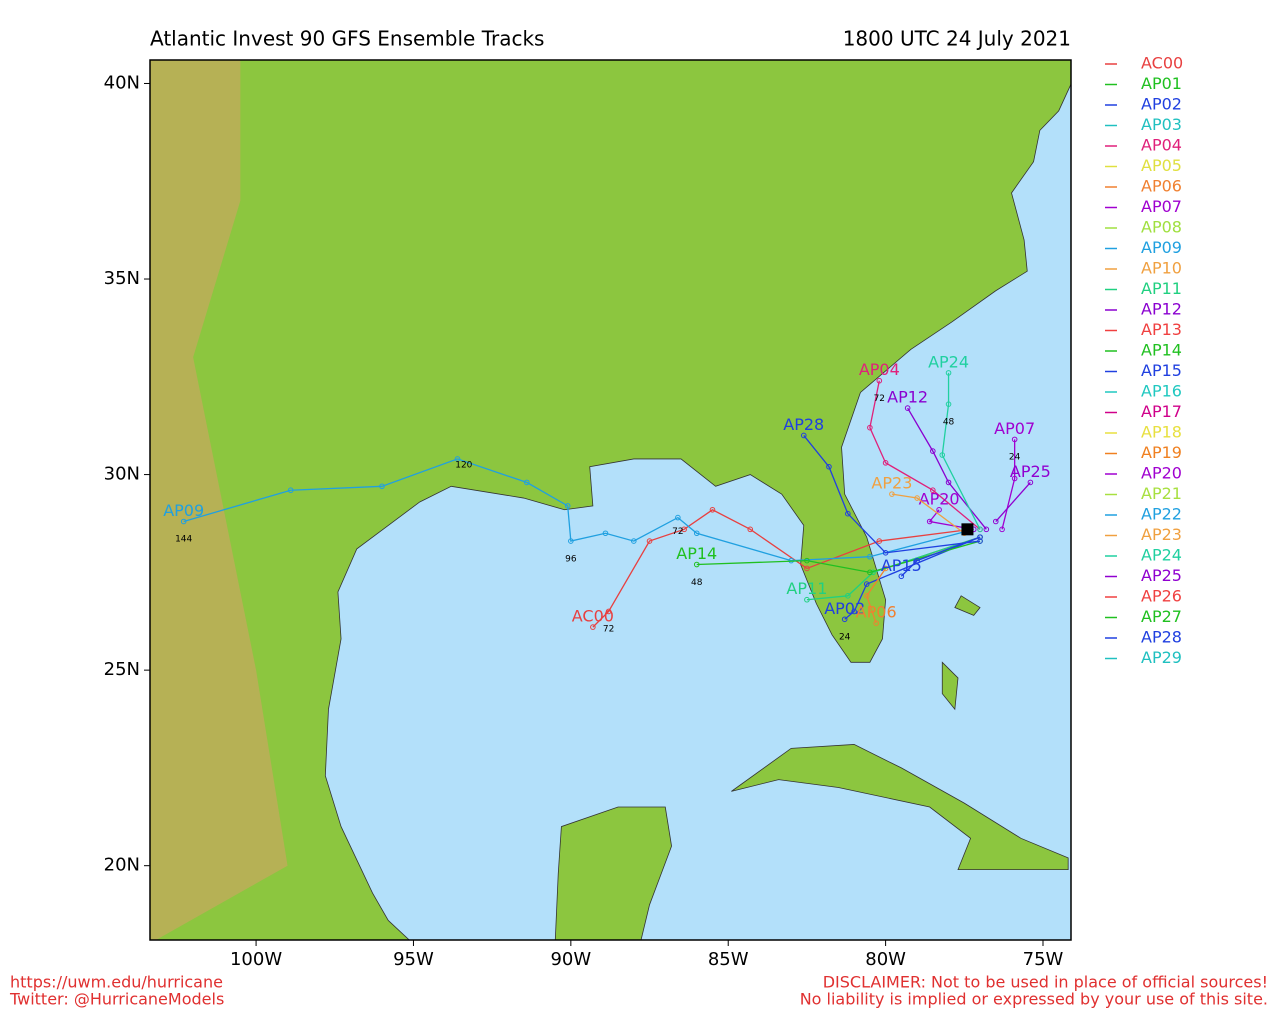 This screenshot has height=1024, width=1280. What do you see at coordinates (122, 474) in the screenshot?
I see `y-tick-label: 30N` at bounding box center [122, 474].